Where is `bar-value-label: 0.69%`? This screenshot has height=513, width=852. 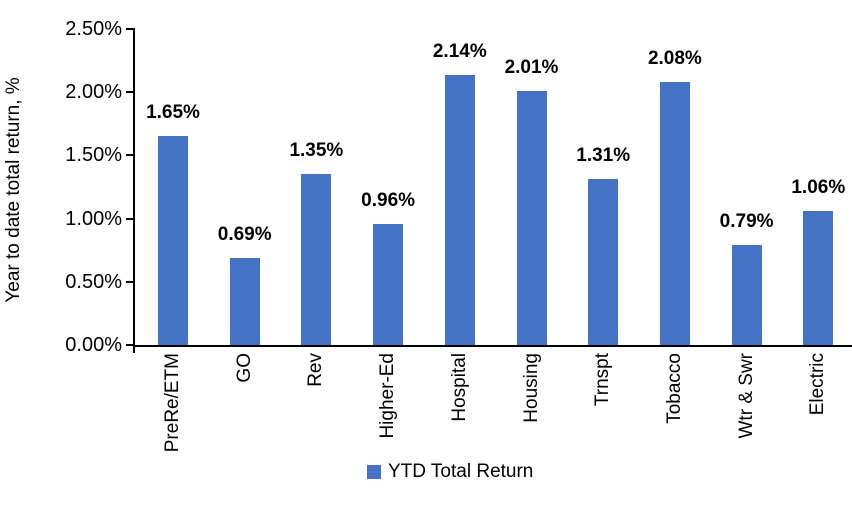
bar-value-label: 0.69% is located at coordinates (244, 234).